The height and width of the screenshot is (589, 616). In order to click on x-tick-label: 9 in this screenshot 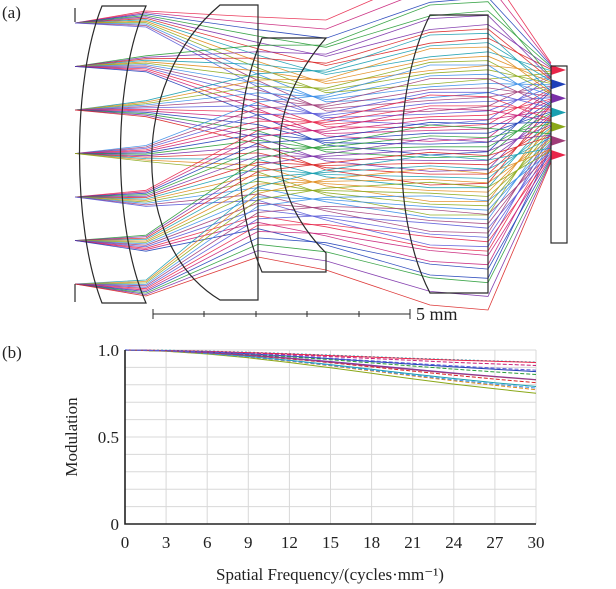, I will do `click(248, 542)`.